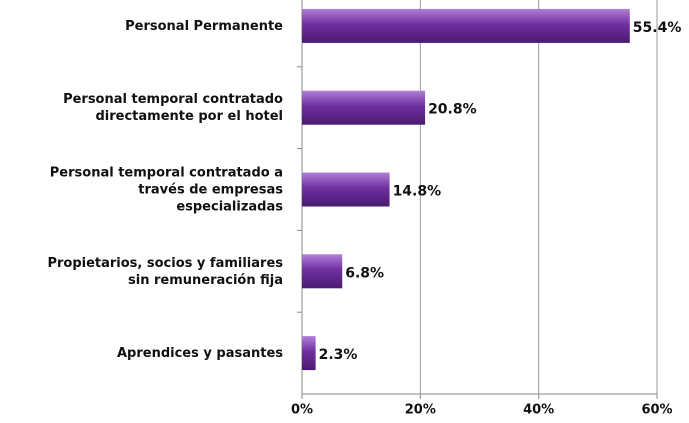 This screenshot has height=423, width=689. What do you see at coordinates (656, 410) in the screenshot?
I see `x-tick-label: 60%` at bounding box center [656, 410].